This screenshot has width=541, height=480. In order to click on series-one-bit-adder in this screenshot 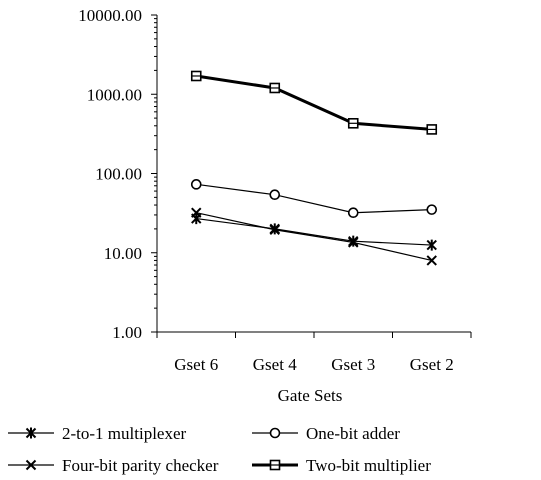, I will do `click(314, 199)`.